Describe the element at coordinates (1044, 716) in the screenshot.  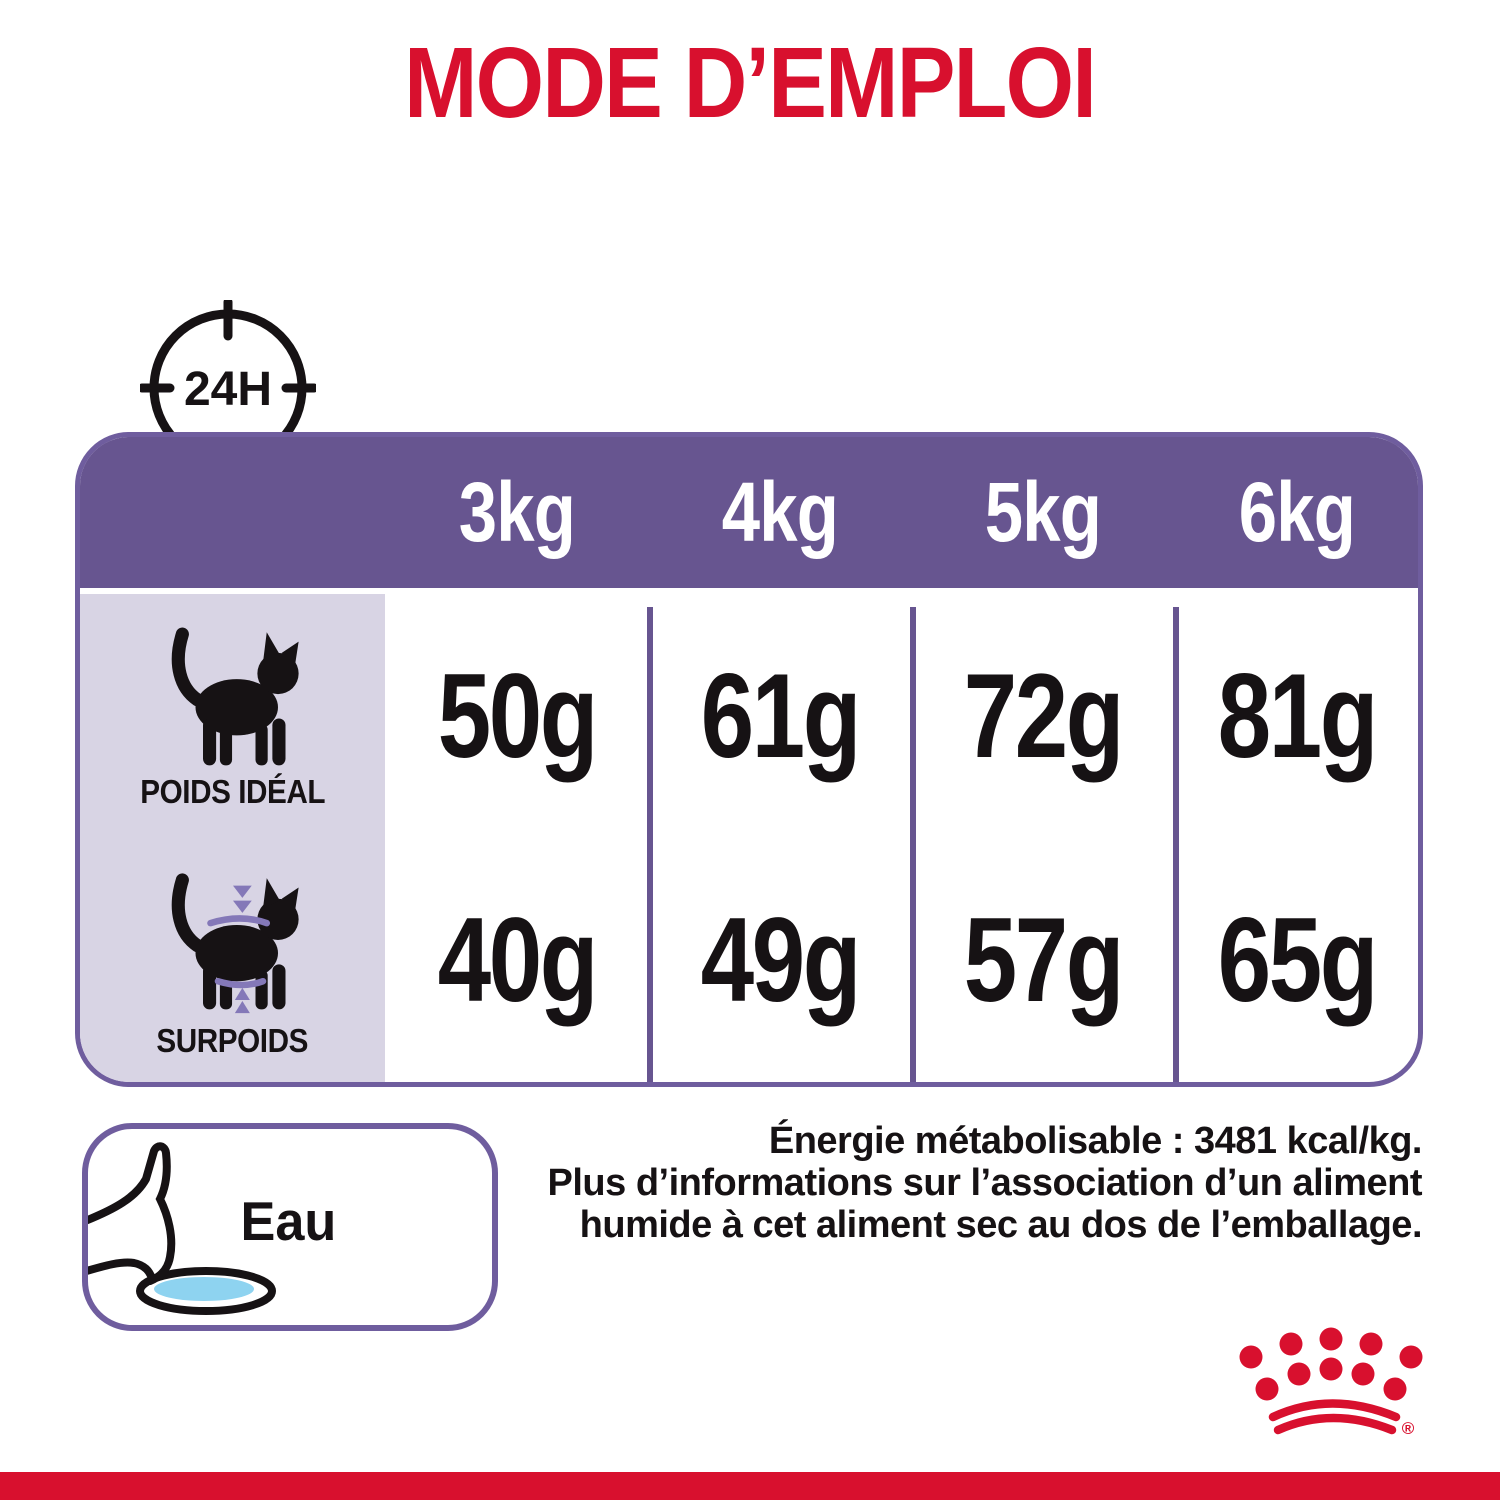
I see `ration-ideal-5kg: 72g` at that location.